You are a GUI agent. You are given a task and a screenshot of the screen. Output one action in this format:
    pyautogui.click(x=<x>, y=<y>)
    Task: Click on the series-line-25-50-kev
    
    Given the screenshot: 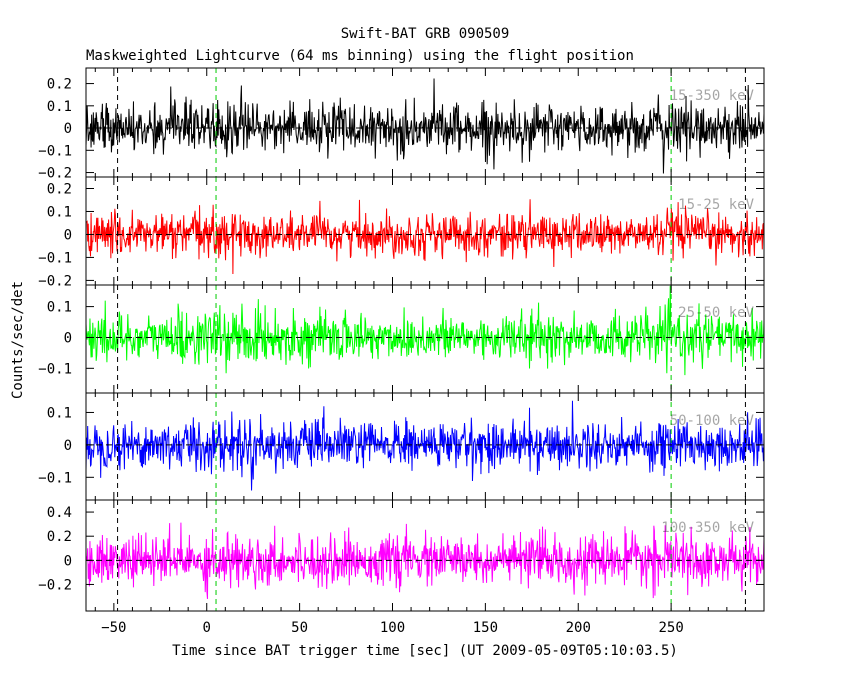 What is the action you would take?
    pyautogui.click(x=425, y=330)
    